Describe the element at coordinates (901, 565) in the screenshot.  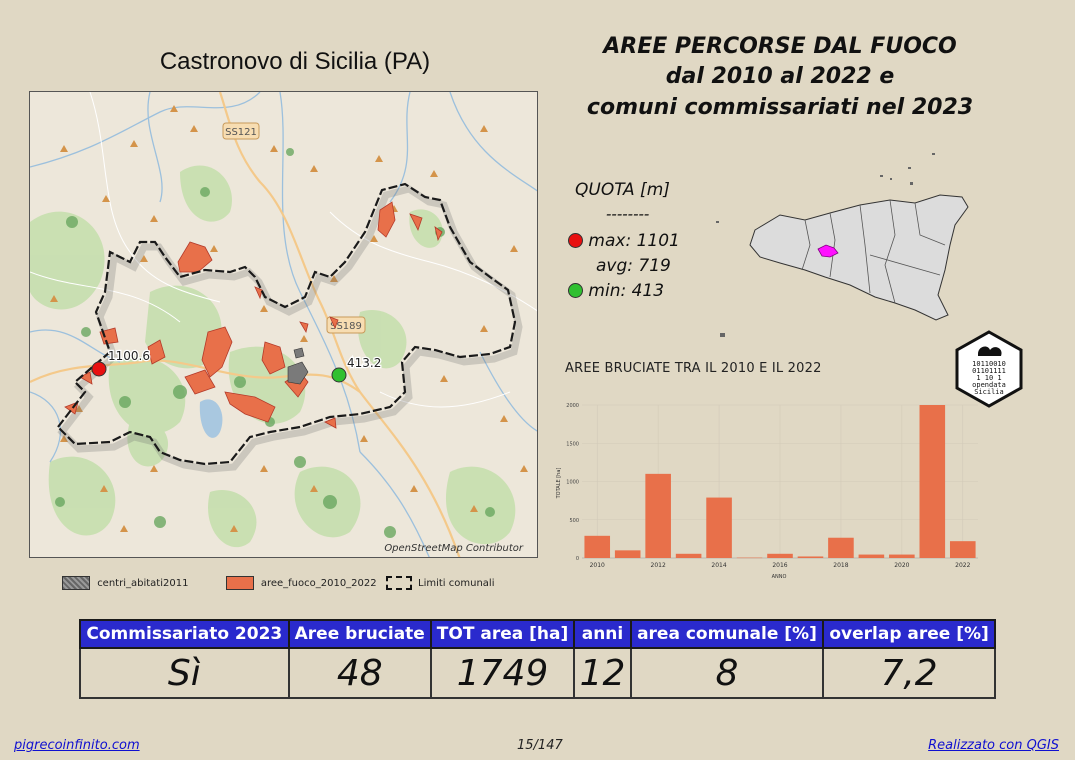
I see `chart-x-tick-label: 2020` at that location.